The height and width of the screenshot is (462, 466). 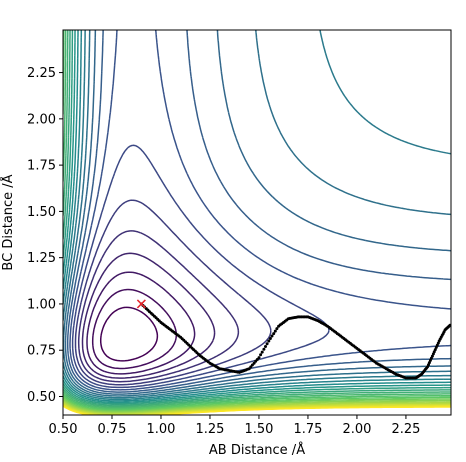 What do you see at coordinates (8, 222) in the screenshot?
I see `y-axis-label: BC Distance /Å` at bounding box center [8, 222].